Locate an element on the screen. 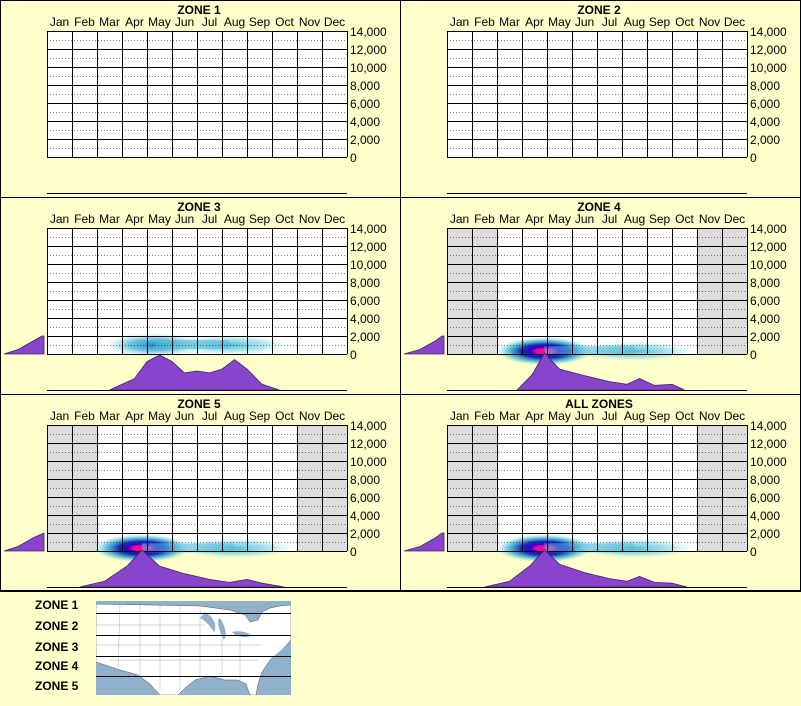 The width and height of the screenshot is (801, 706). zone-label-1: ZONE 1 is located at coordinates (57, 605).